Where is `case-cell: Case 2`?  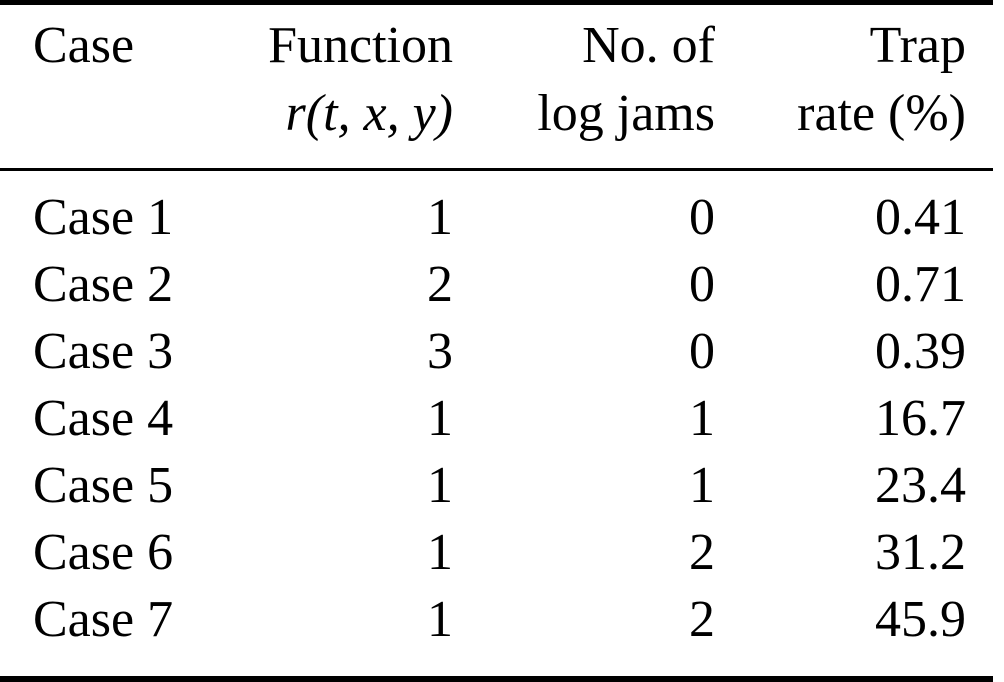
case-cell: Case 2 is located at coordinates (103, 284).